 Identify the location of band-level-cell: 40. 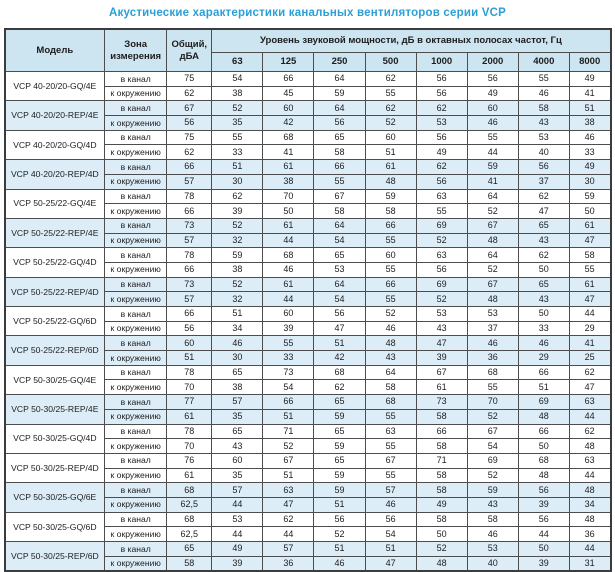
(543, 152).